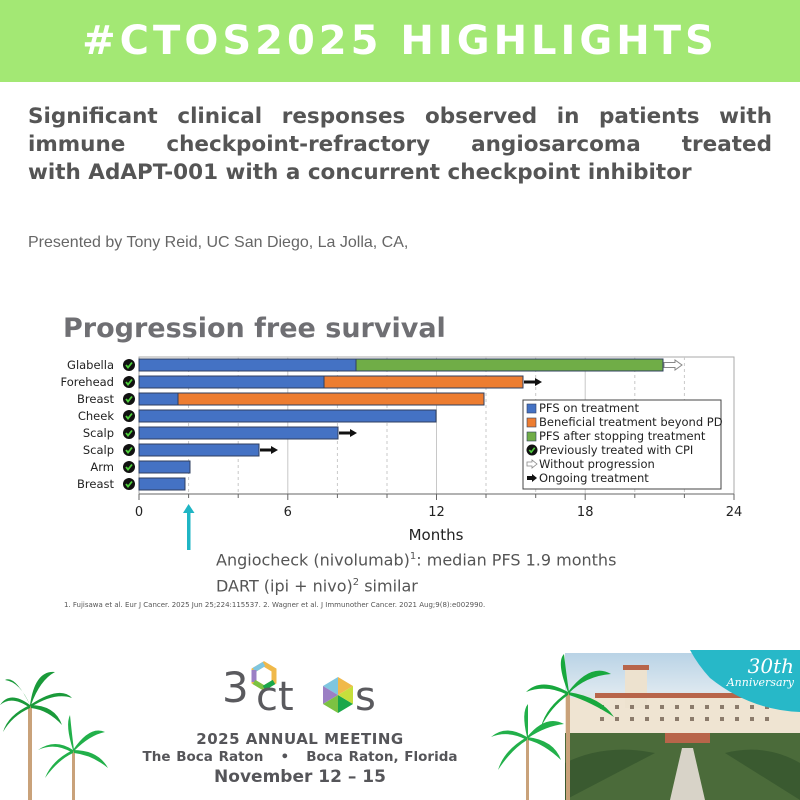  Describe the element at coordinates (300, 739) in the screenshot. I see `meeting-title: 2025 ANNUAL MEETING` at that location.